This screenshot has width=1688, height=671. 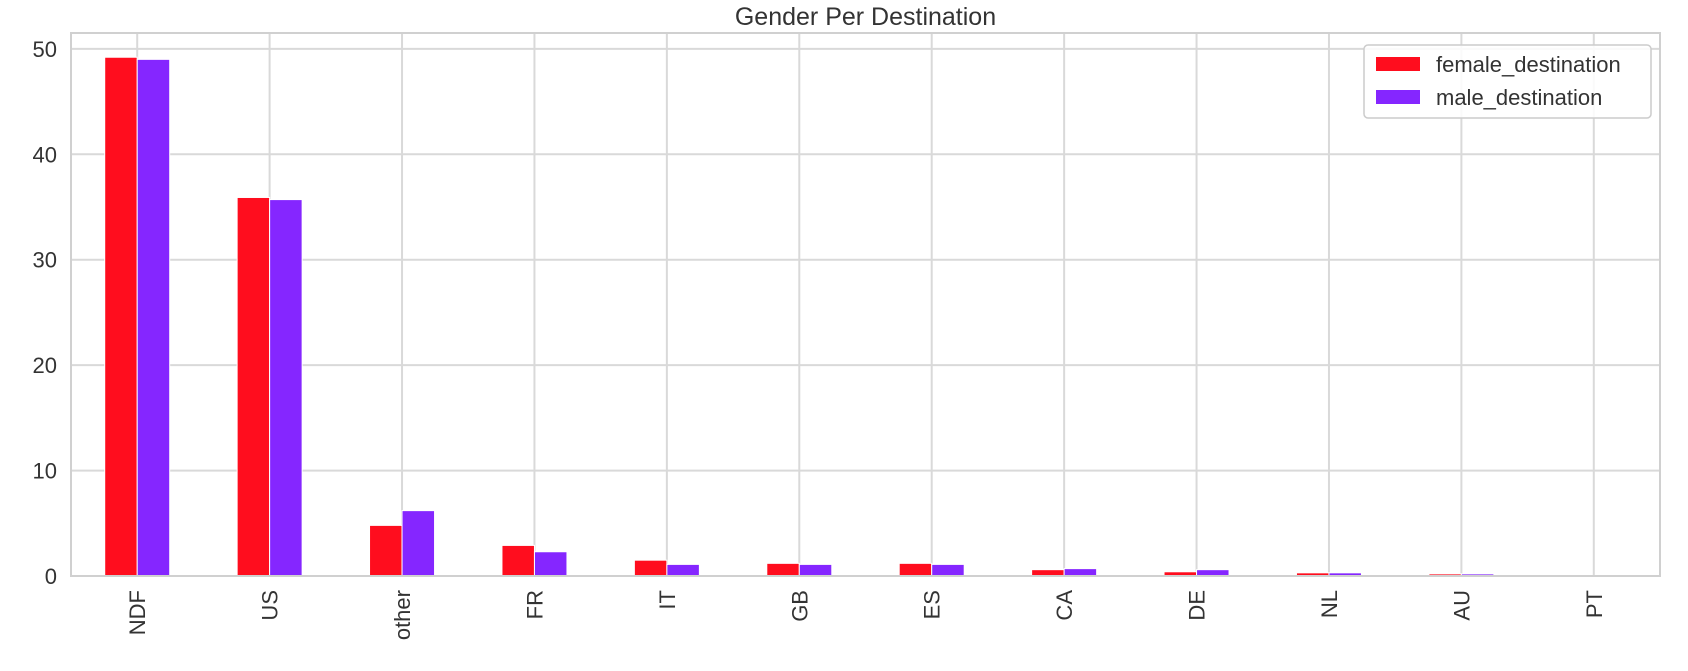 What do you see at coordinates (45, 49) in the screenshot?
I see `y-tick-label: 50` at bounding box center [45, 49].